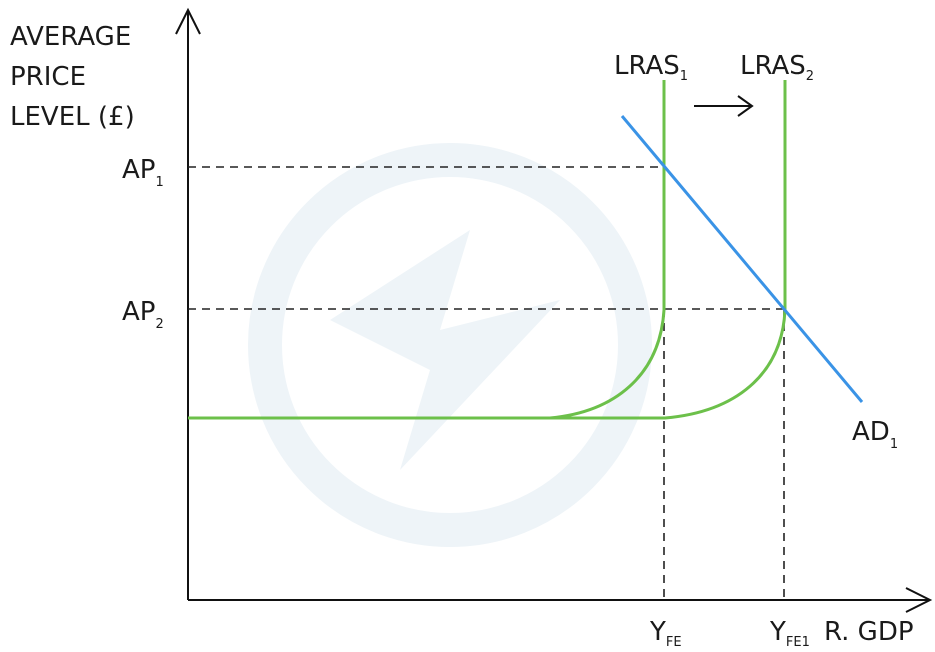  What do you see at coordinates (724, 106) in the screenshot?
I see `right-arrow-icon` at bounding box center [724, 106].